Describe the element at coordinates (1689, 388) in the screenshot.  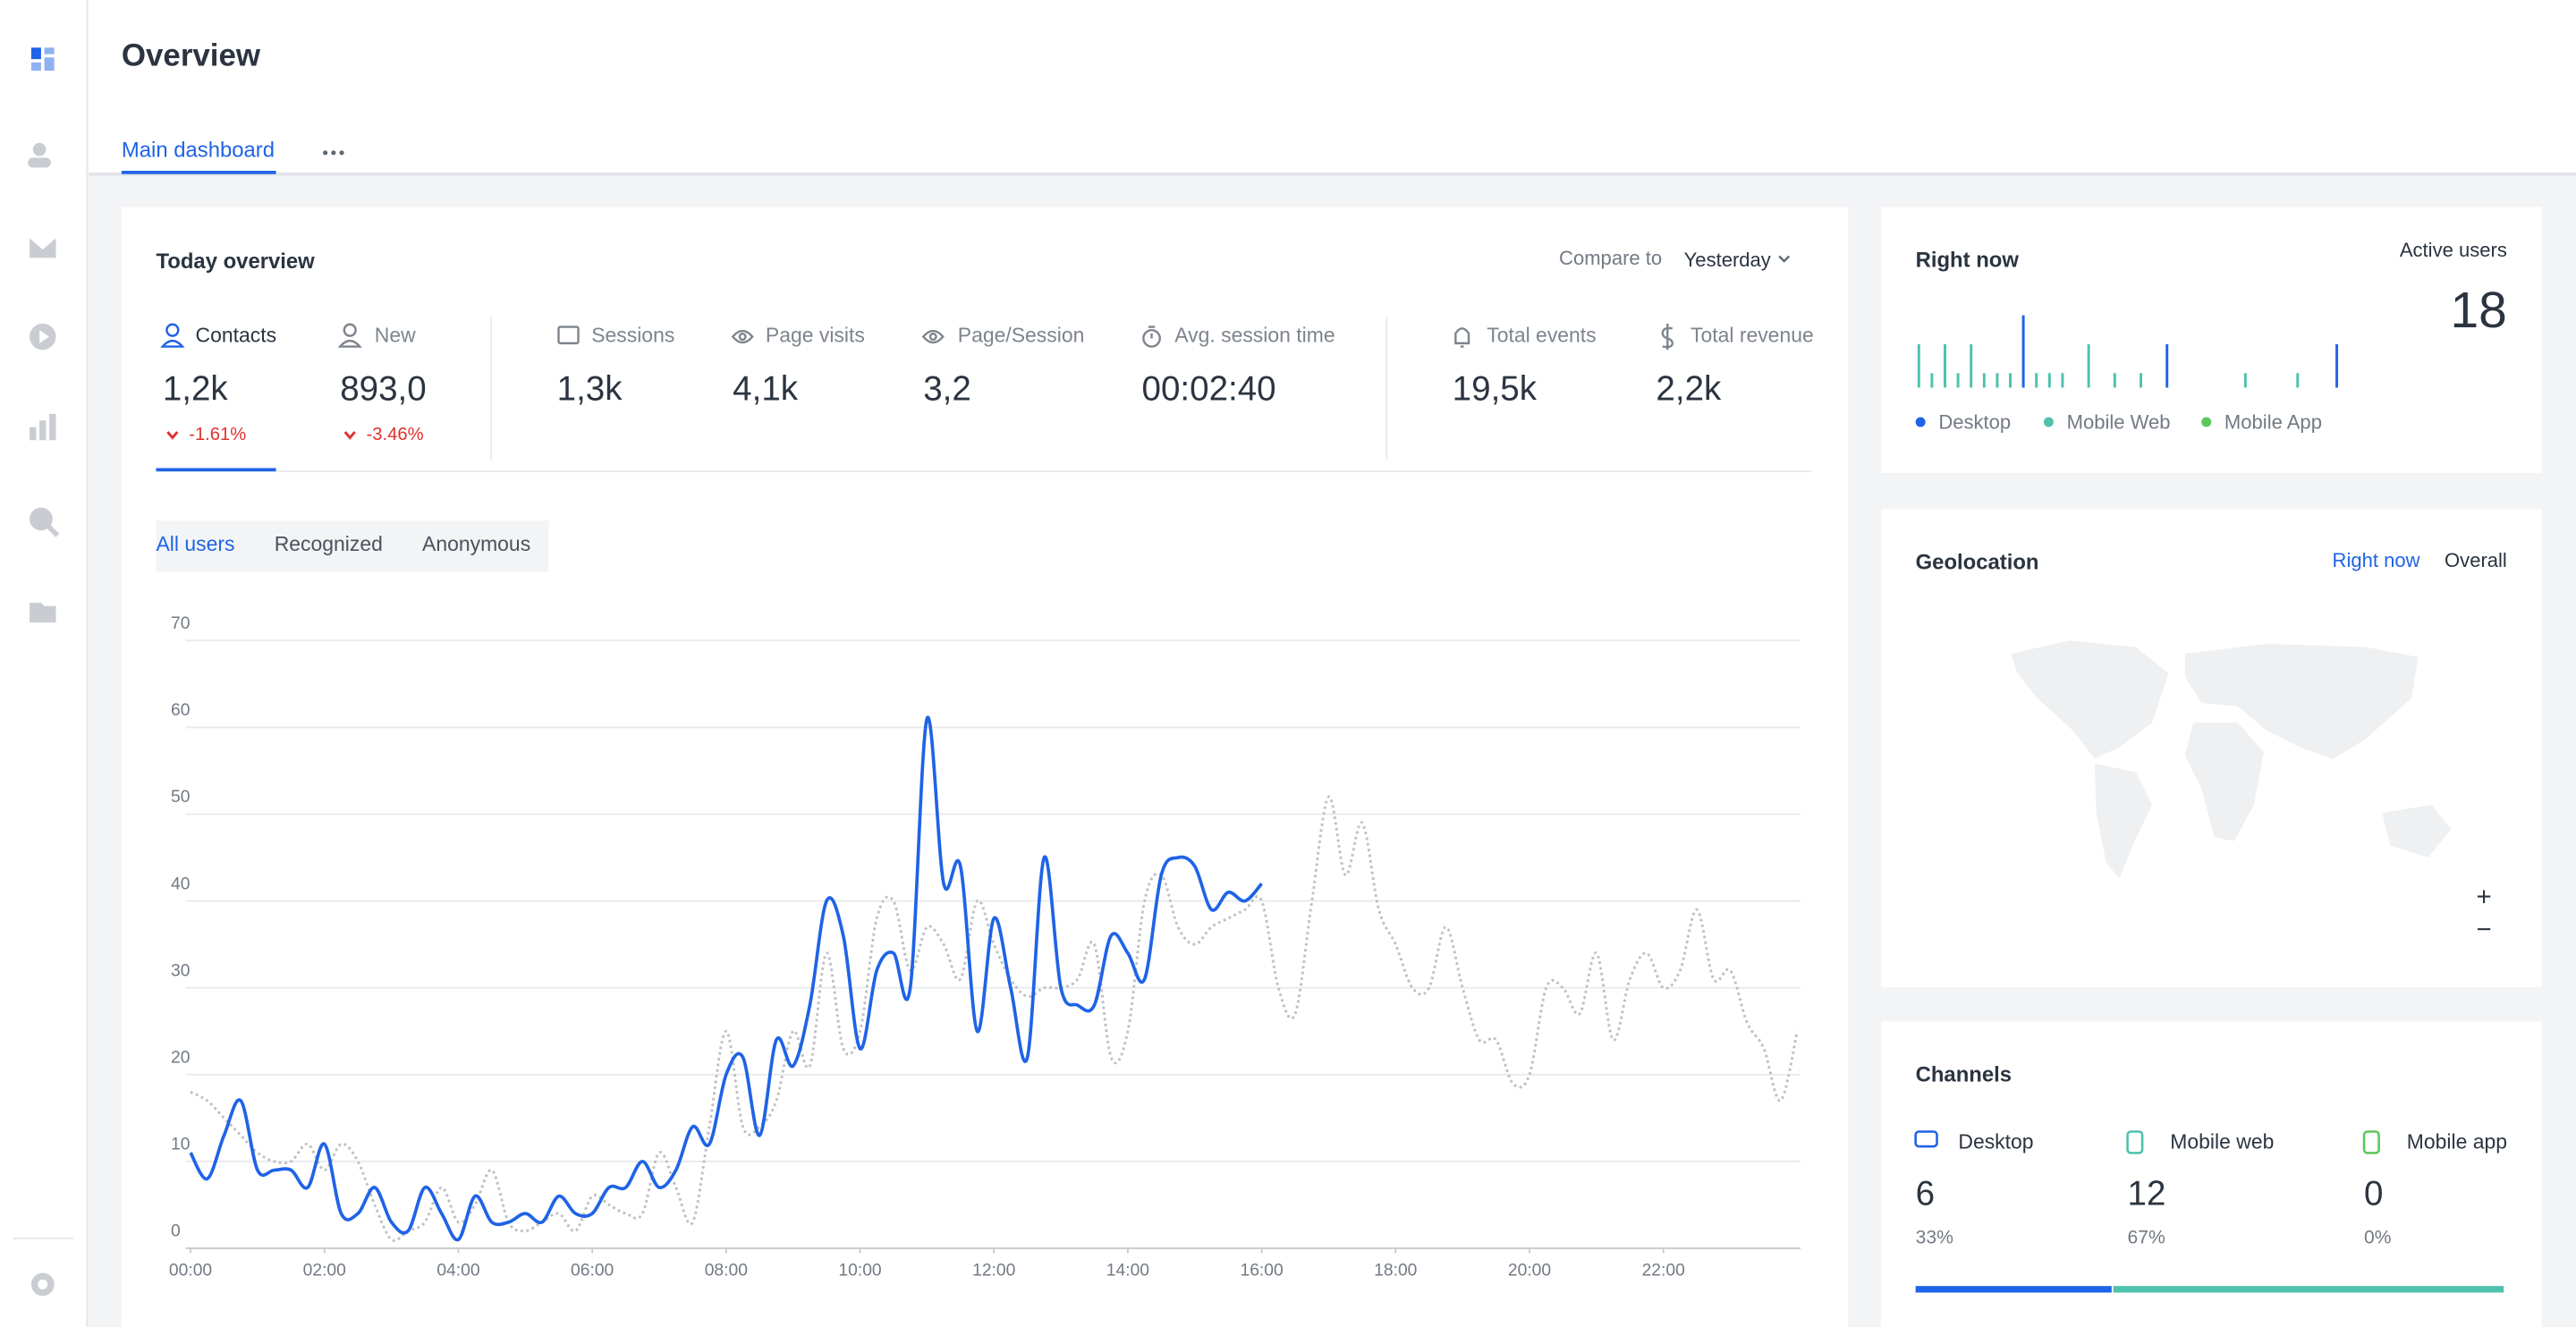
I see `metric-value: 2,2k` at that location.